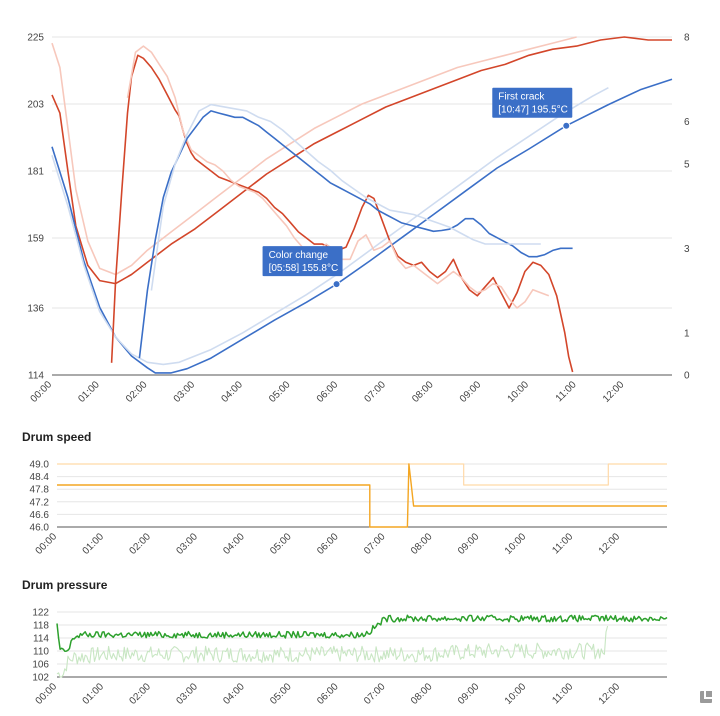  What do you see at coordinates (687, 38) in the screenshot?
I see `y2-tick-label: 8` at bounding box center [687, 38].